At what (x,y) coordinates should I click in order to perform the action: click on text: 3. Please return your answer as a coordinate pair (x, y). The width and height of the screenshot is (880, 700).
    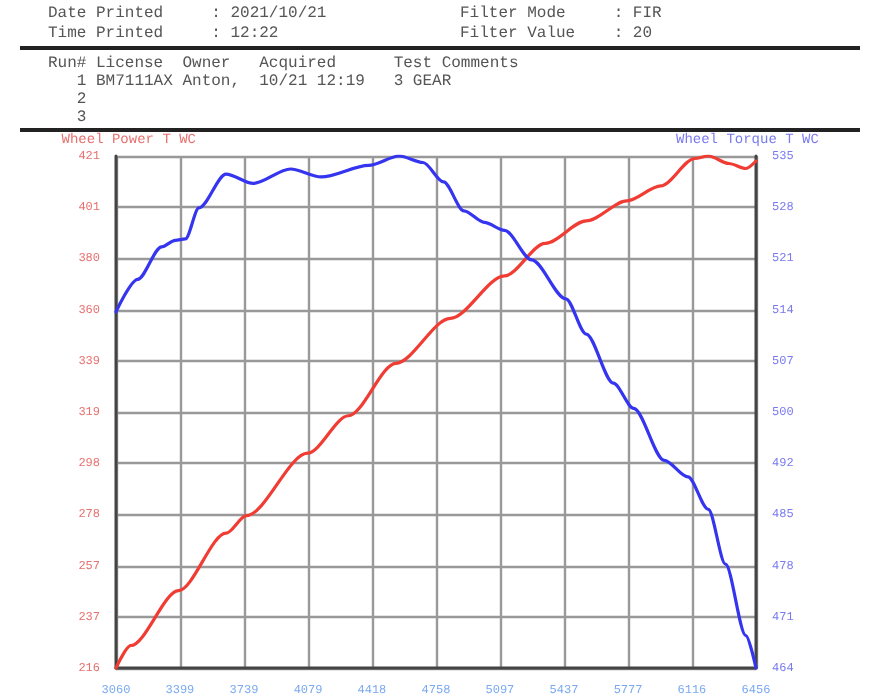
    Looking at the image, I should click on (67, 118).